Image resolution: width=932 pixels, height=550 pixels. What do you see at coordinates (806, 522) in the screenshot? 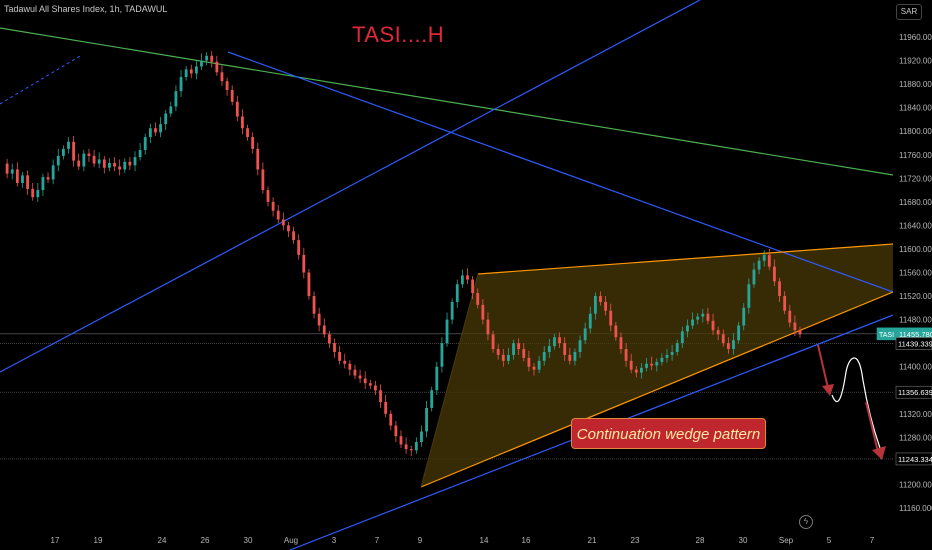
I see `lightning-icon: ϟ` at bounding box center [806, 522].